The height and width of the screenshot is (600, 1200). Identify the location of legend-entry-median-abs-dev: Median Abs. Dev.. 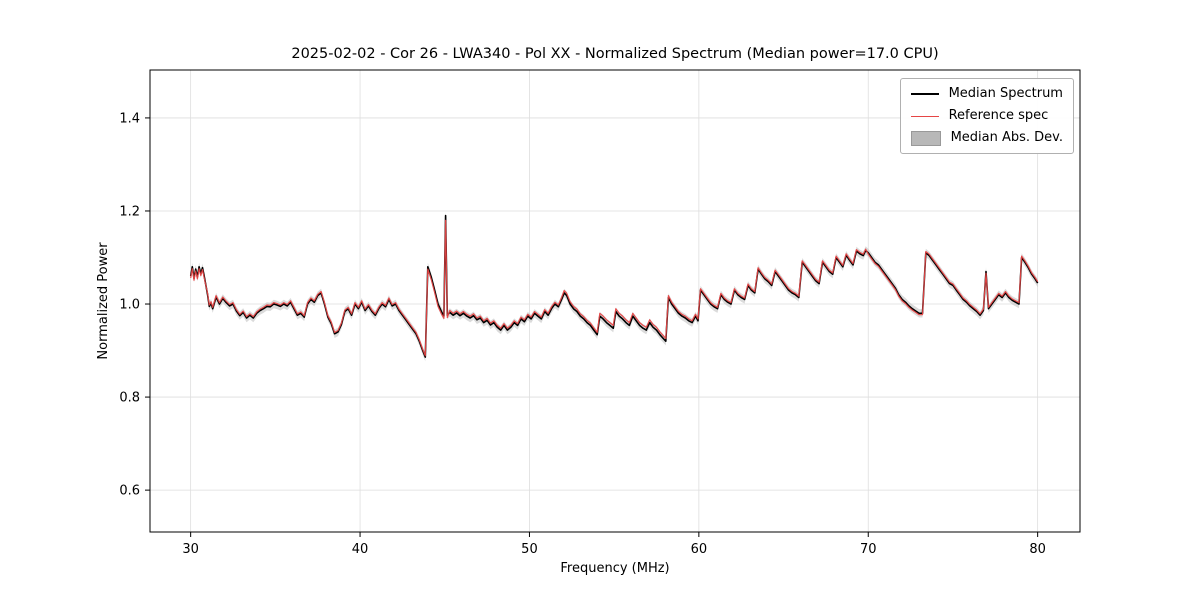
(986, 138).